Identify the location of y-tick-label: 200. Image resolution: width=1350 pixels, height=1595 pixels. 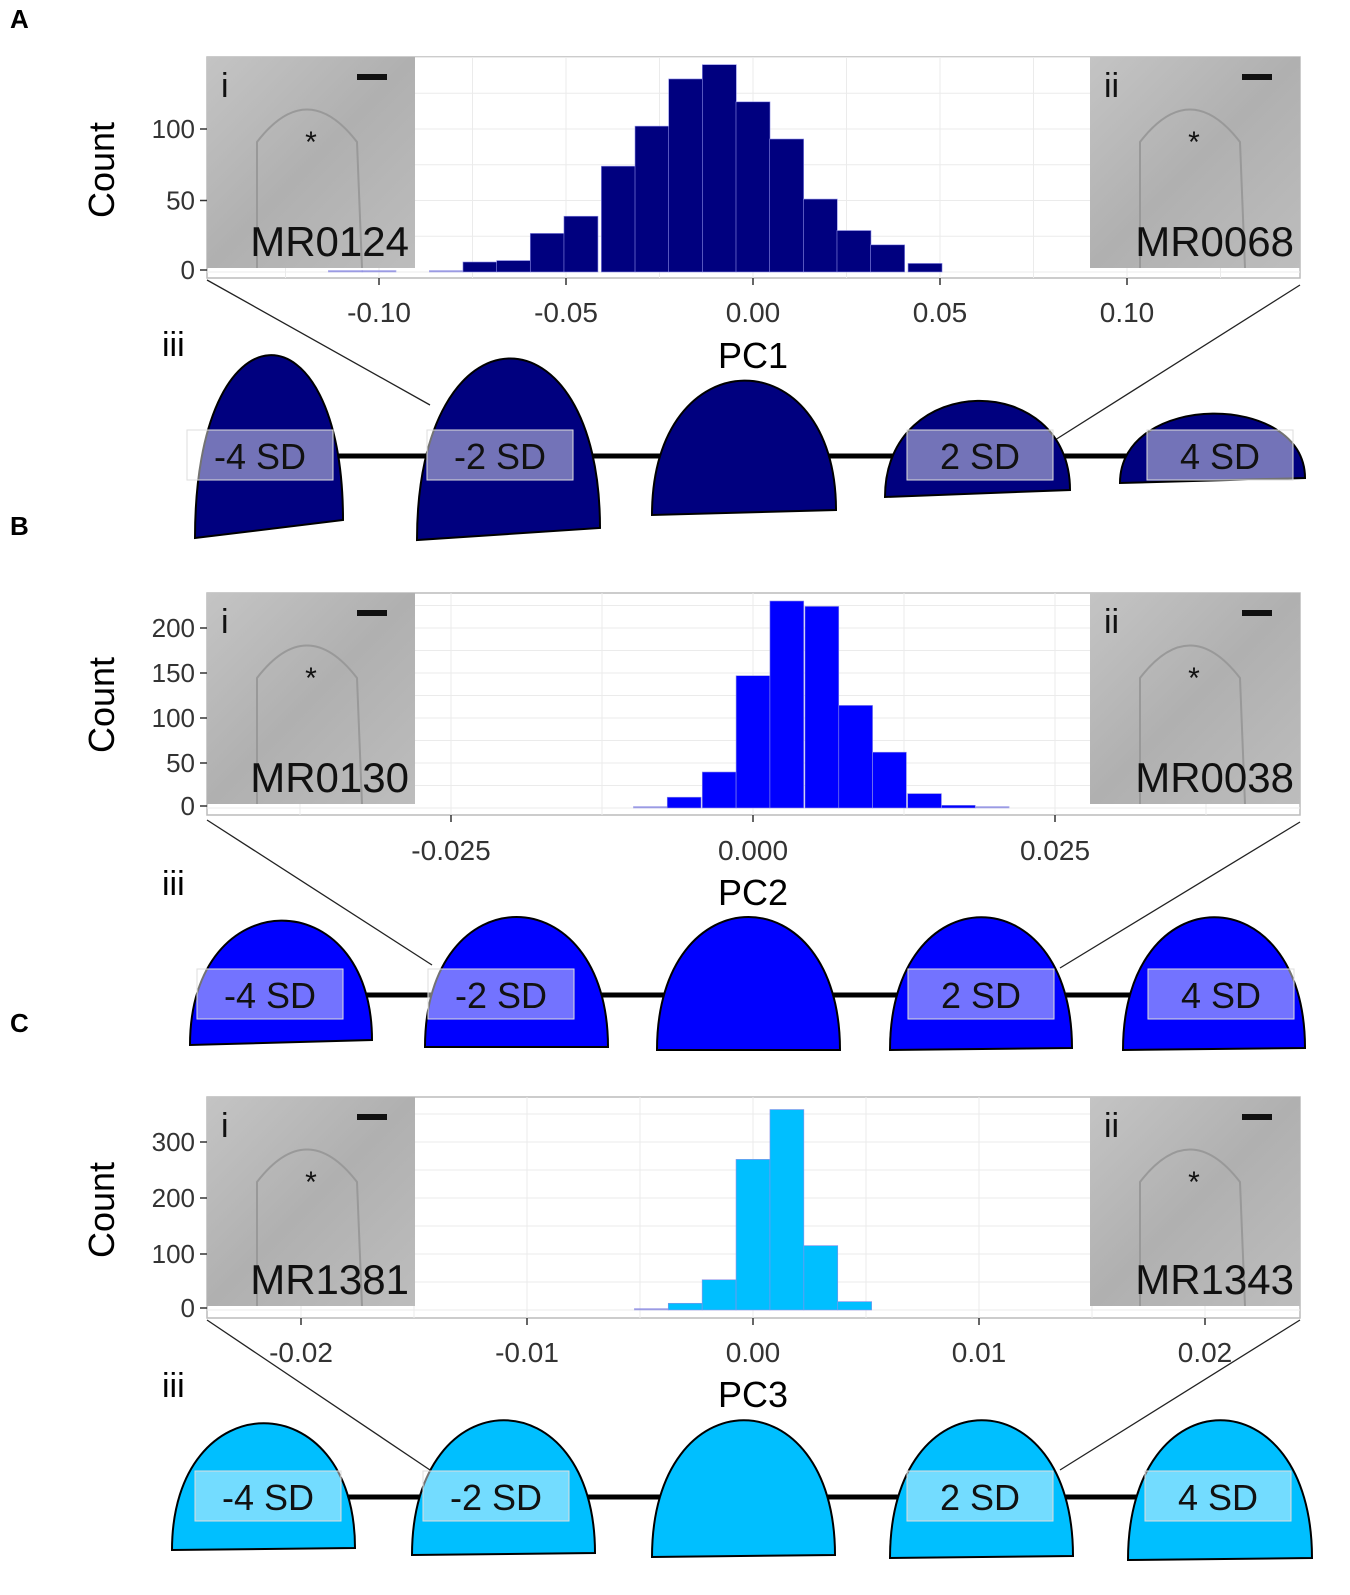
(173, 628).